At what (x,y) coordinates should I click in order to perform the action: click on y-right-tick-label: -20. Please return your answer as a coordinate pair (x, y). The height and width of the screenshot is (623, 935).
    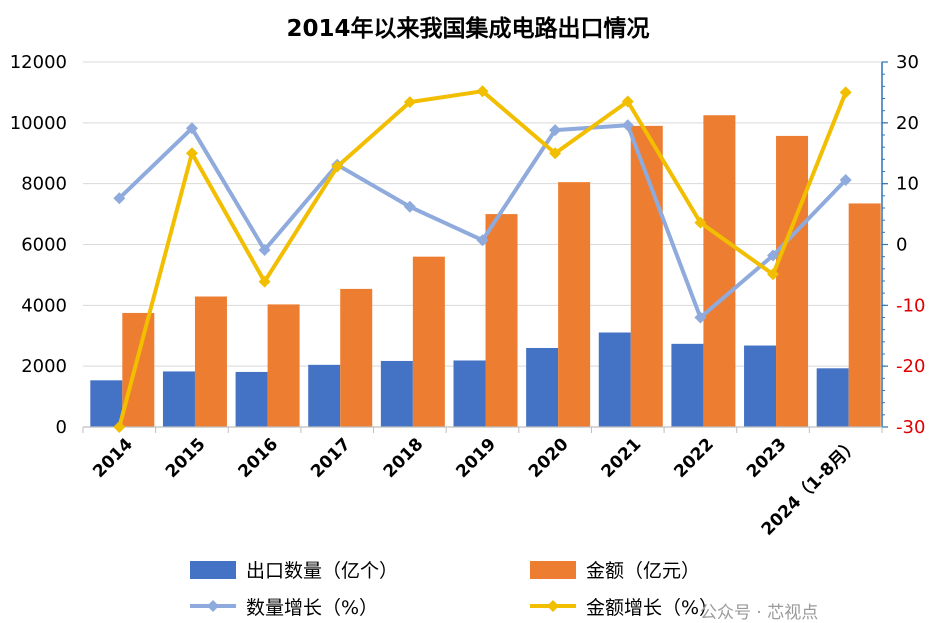
    Looking at the image, I should click on (910, 366).